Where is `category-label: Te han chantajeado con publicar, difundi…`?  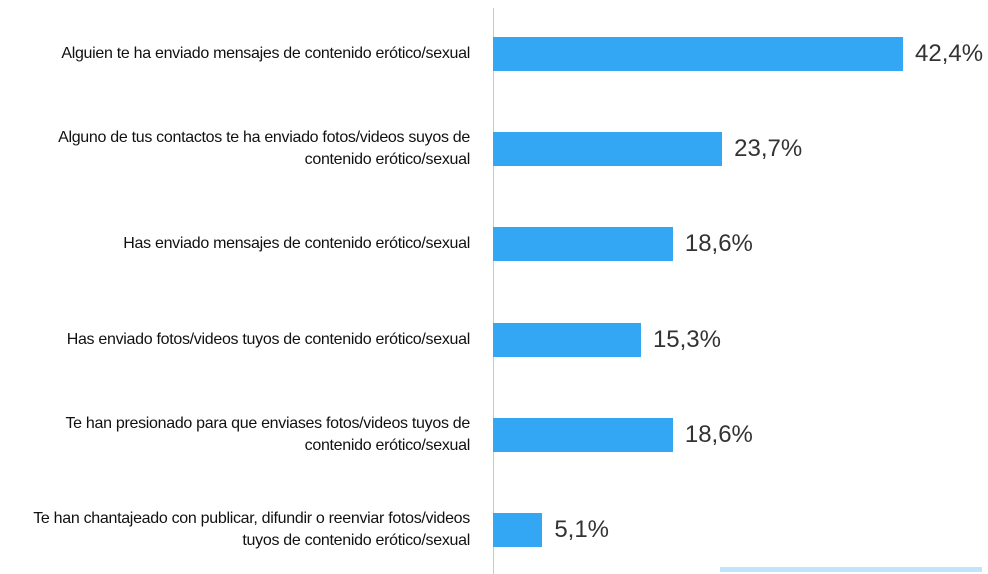
category-label: Te han chantajeado con publicar, difundi… is located at coordinates (251, 529).